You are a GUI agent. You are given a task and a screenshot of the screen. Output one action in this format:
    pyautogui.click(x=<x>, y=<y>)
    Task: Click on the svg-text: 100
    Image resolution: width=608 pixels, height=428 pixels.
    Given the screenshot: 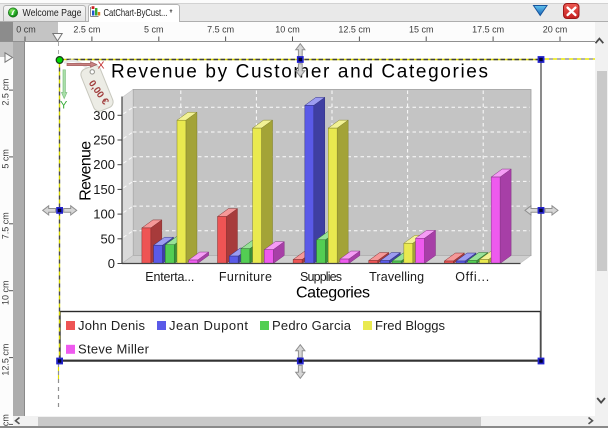 What is the action you would take?
    pyautogui.click(x=104, y=214)
    